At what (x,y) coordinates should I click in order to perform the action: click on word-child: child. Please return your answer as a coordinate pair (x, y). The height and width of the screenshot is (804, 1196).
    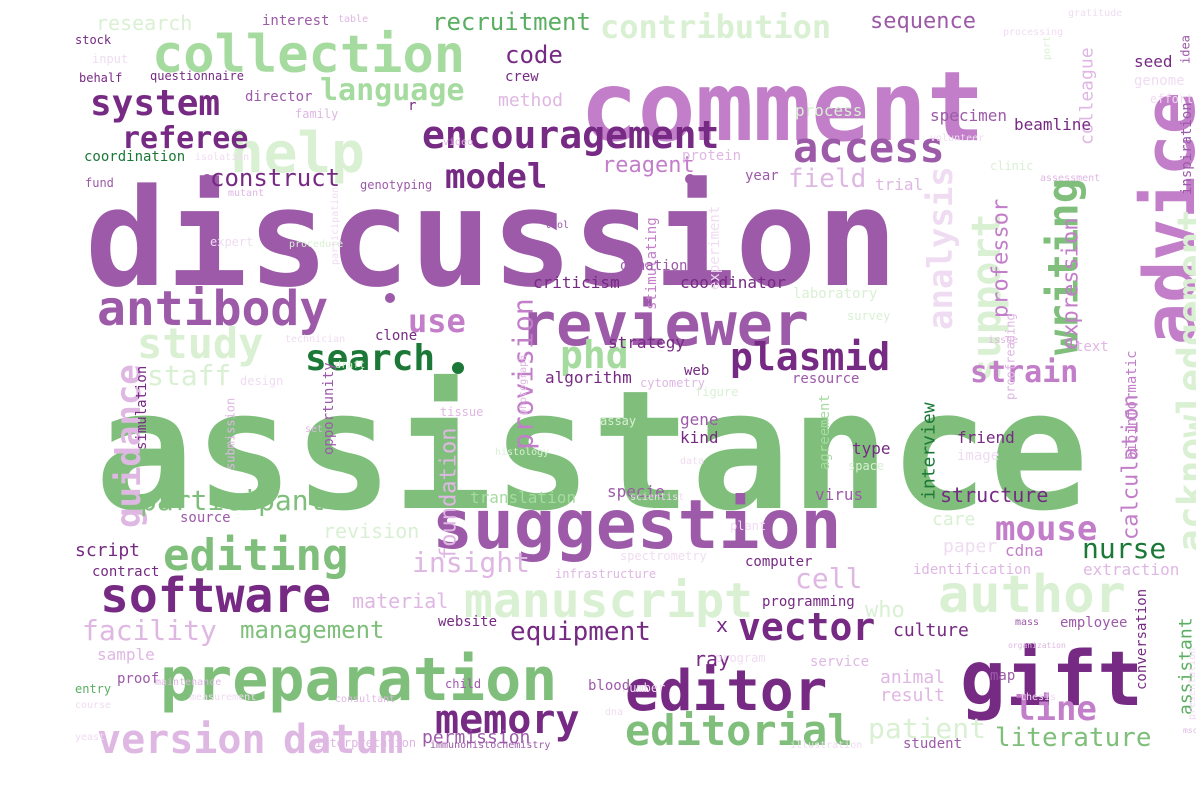
    Looking at the image, I should click on (463, 684).